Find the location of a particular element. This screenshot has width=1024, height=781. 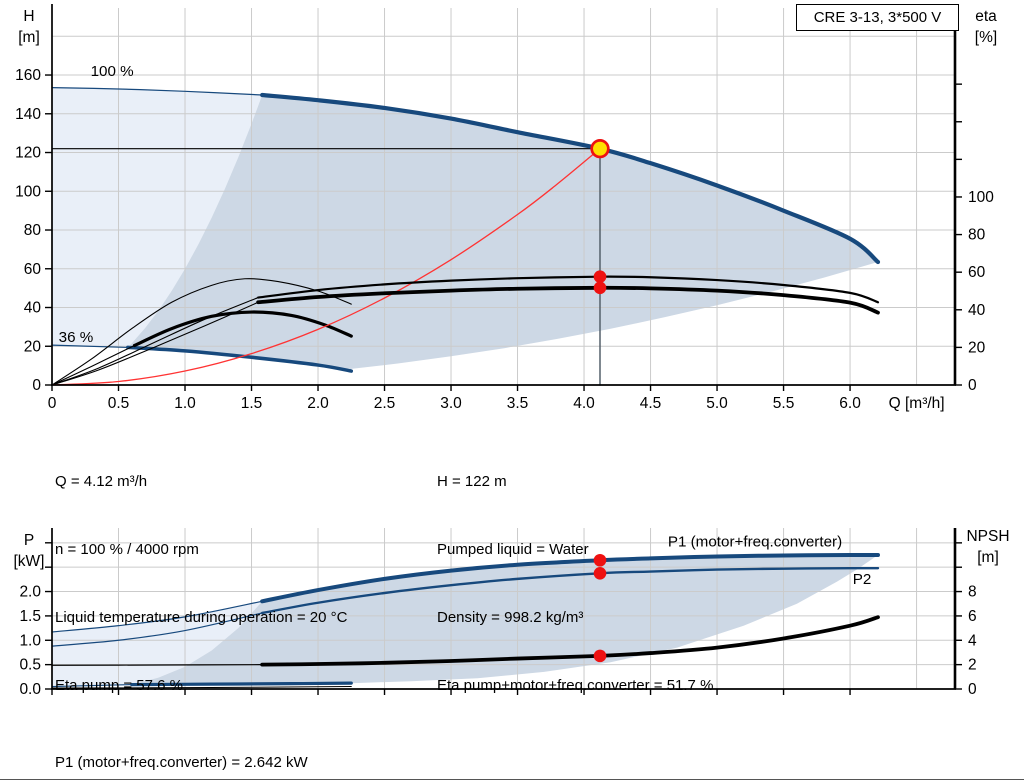

x-tick-label: 3.0 is located at coordinates (451, 403).